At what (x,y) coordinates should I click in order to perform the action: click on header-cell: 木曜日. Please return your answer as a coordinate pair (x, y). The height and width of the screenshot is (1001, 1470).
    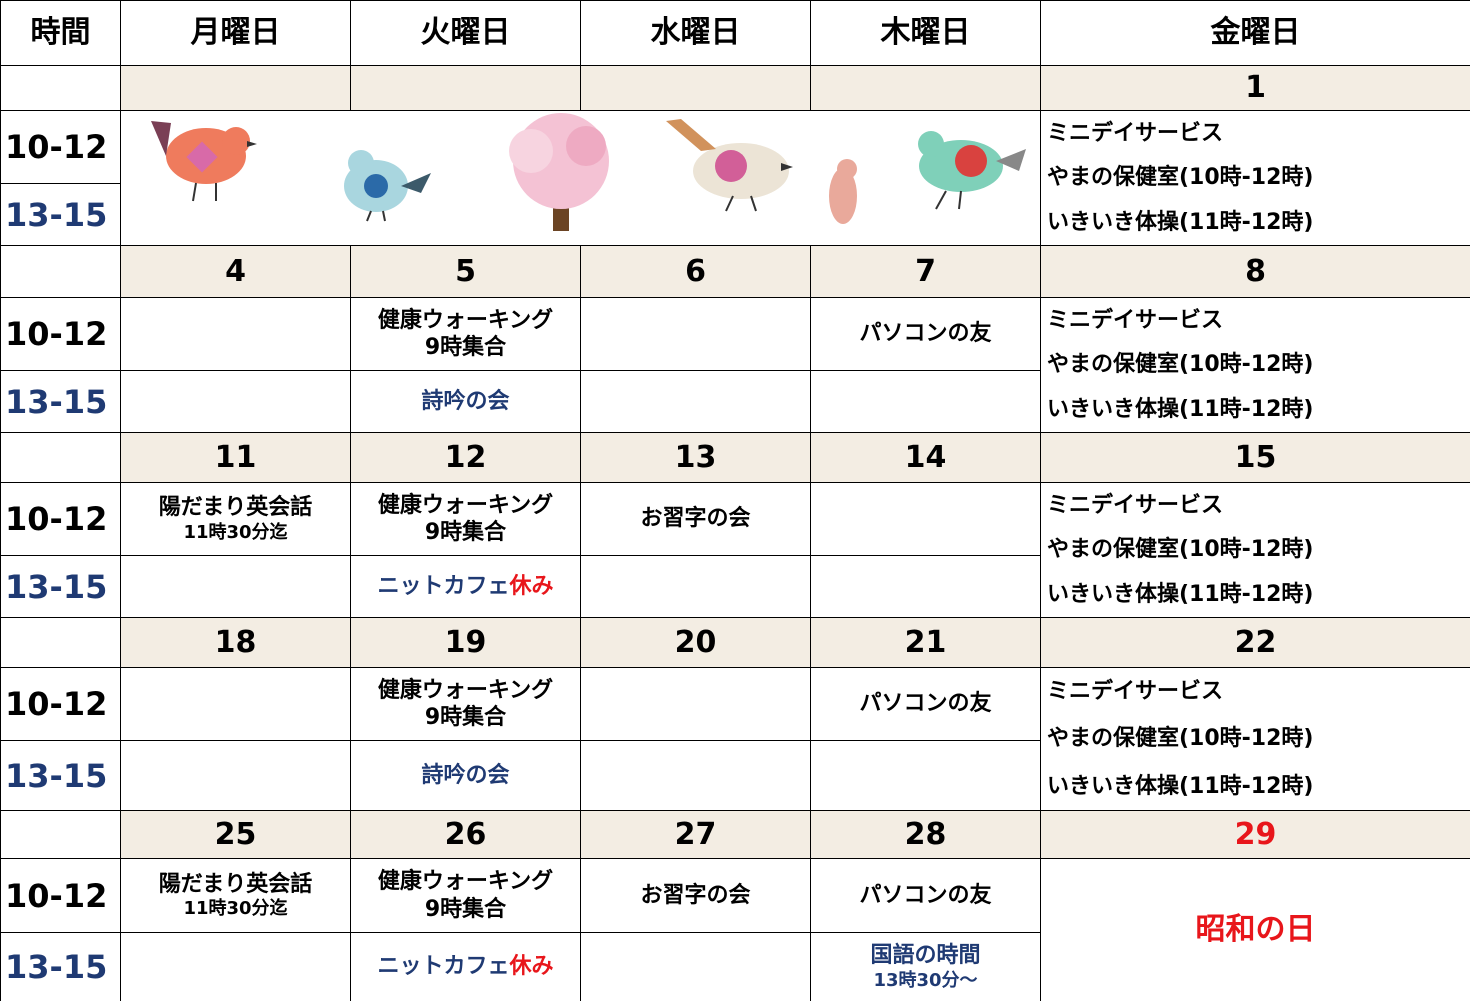
    Looking at the image, I should click on (925, 33).